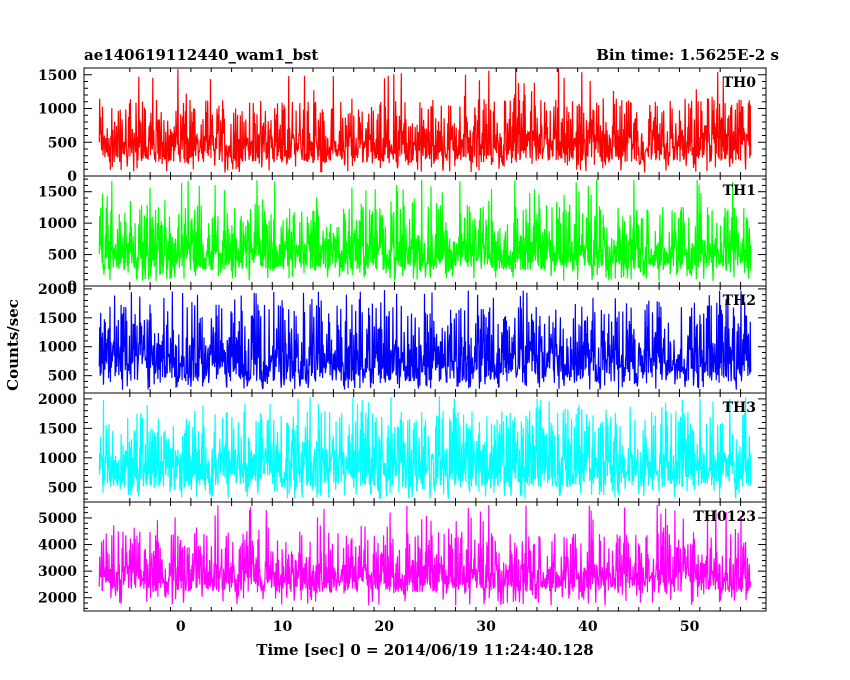 This screenshot has height=680, width=850. I want to click on panel-title: TH3, so click(739, 408).